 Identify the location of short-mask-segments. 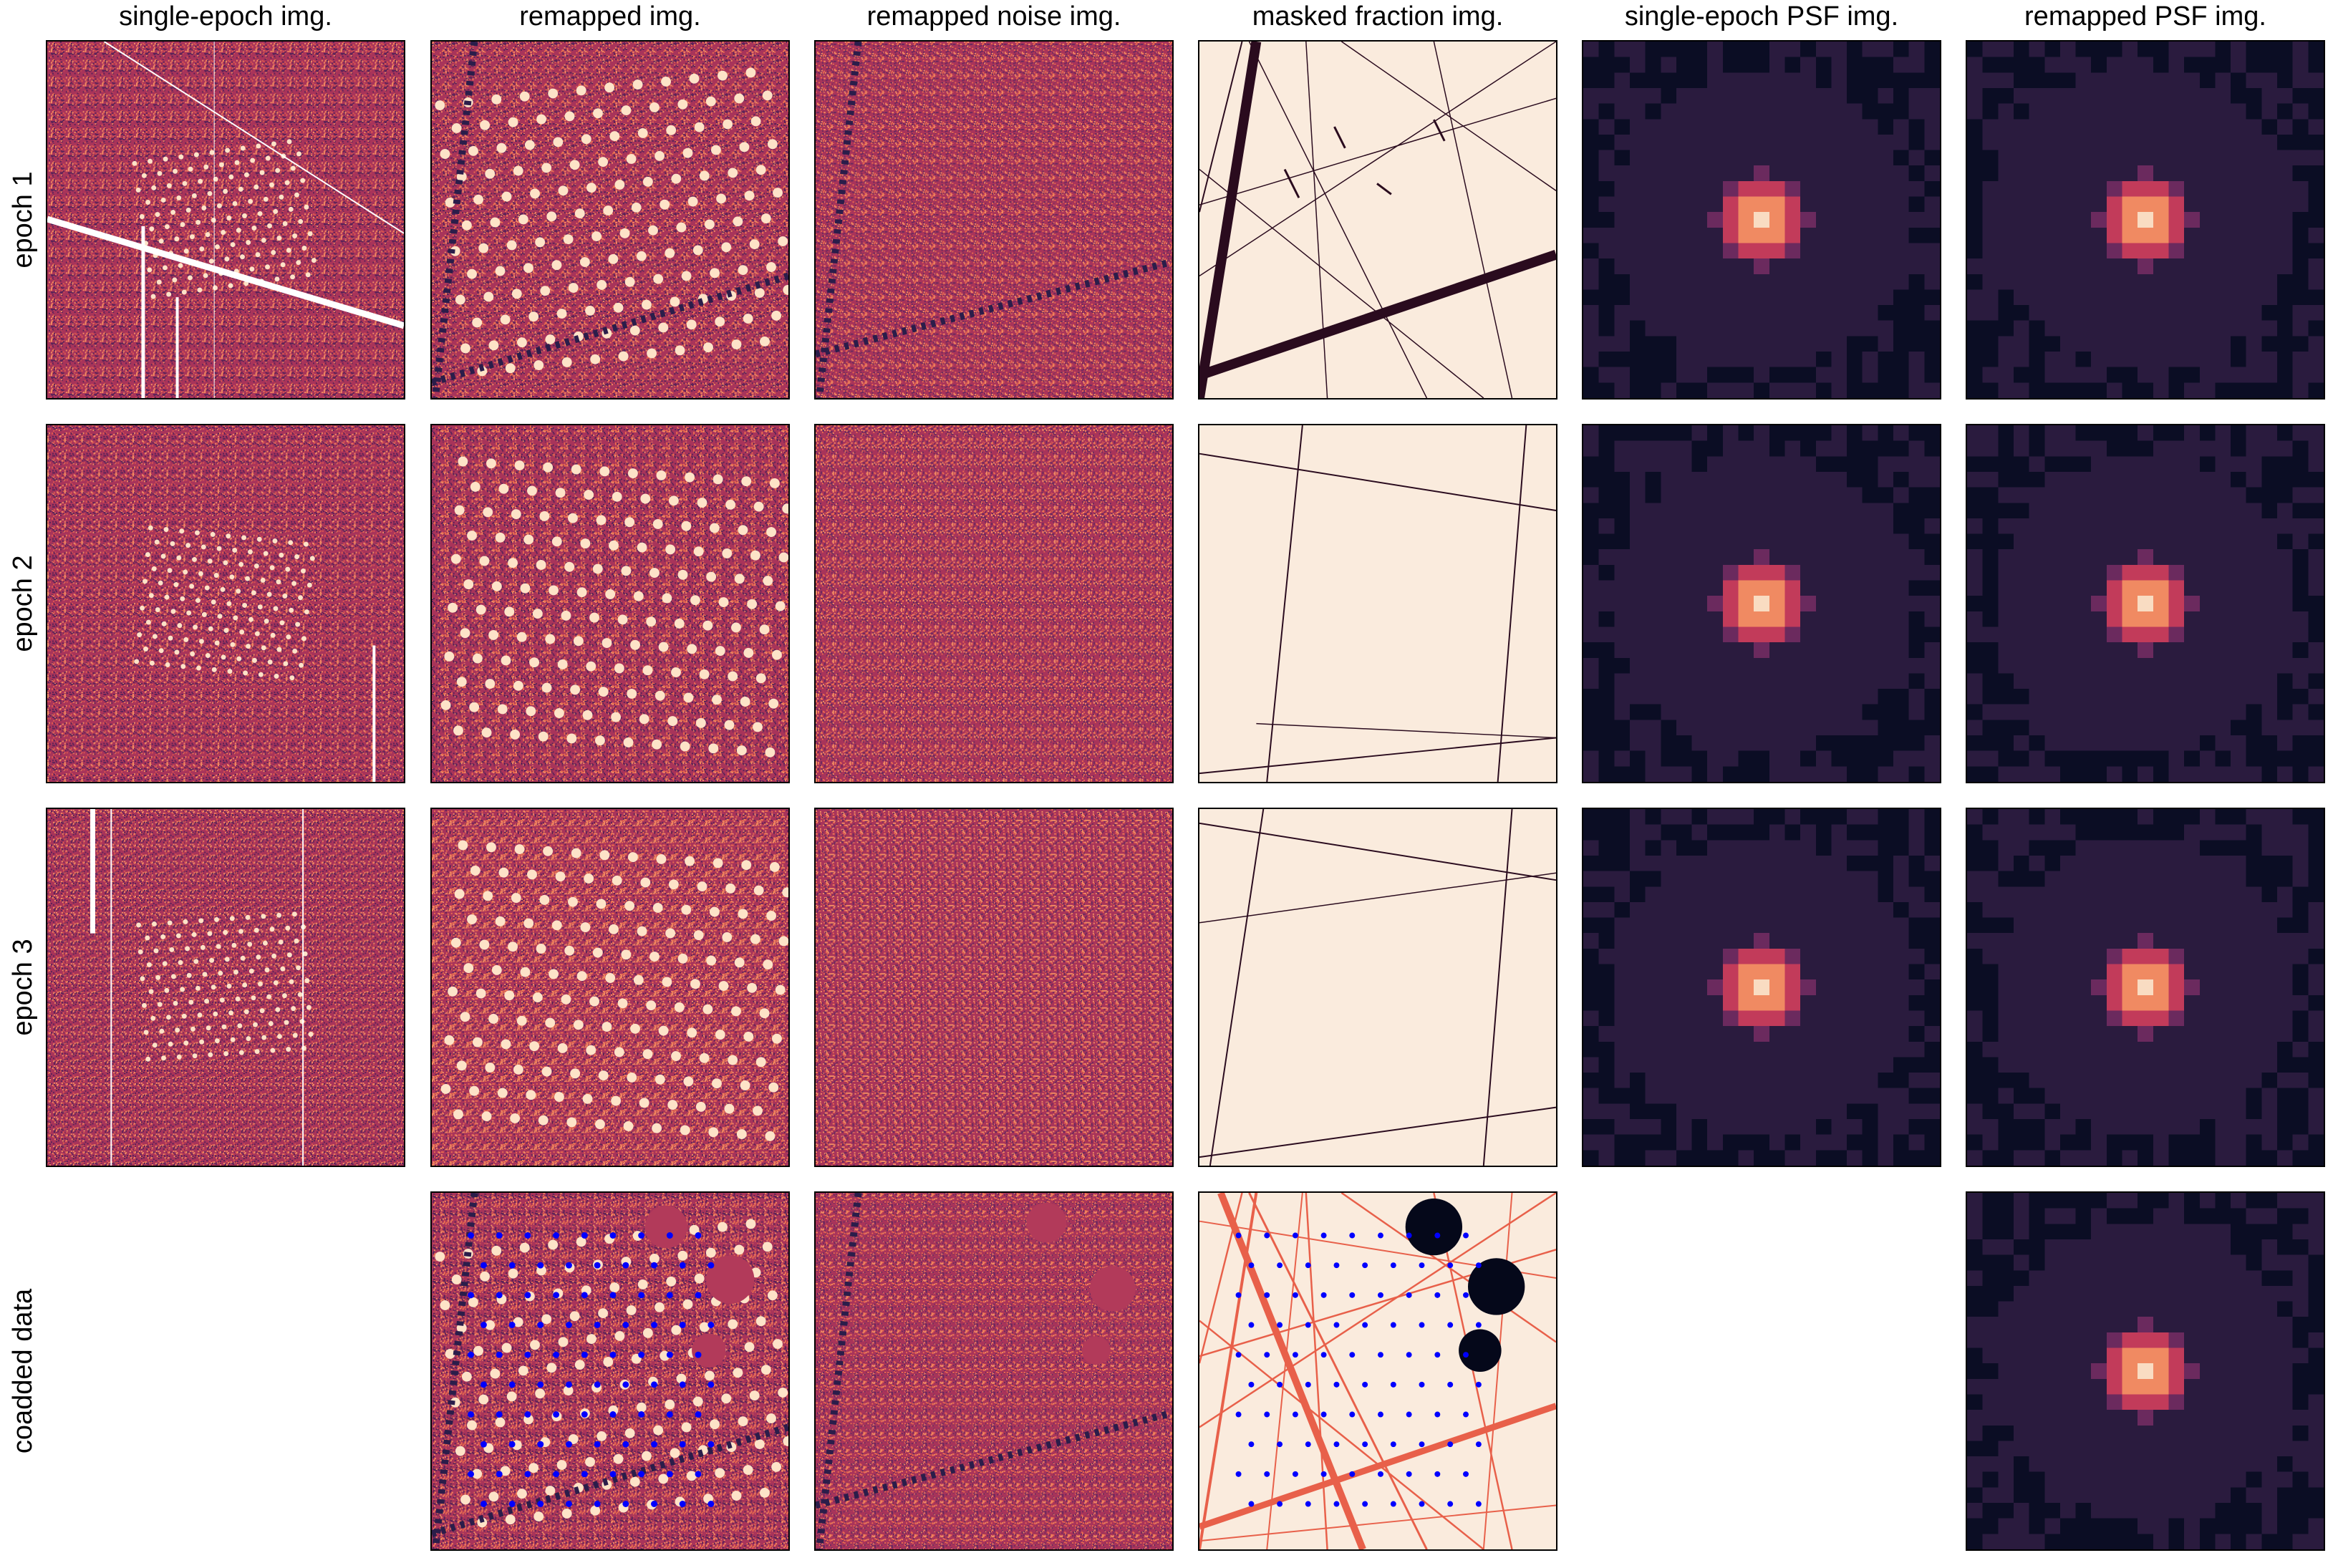
(1364, 158).